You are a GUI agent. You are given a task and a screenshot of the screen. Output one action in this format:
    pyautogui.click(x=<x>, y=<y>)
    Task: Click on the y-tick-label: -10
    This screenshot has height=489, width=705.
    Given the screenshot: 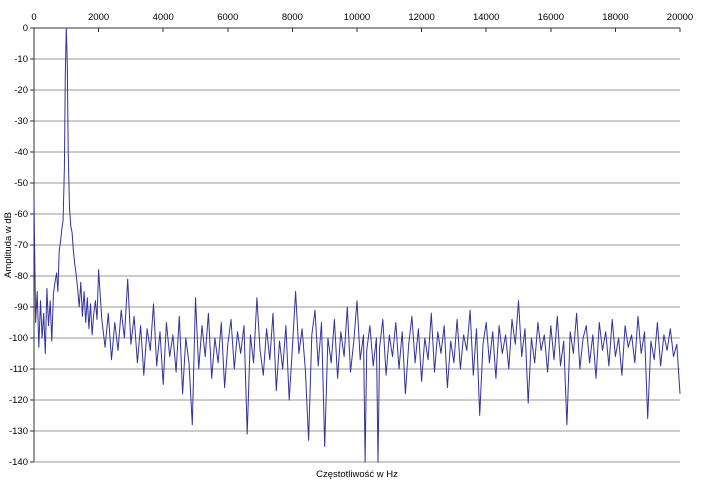 What is the action you would take?
    pyautogui.click(x=21, y=59)
    